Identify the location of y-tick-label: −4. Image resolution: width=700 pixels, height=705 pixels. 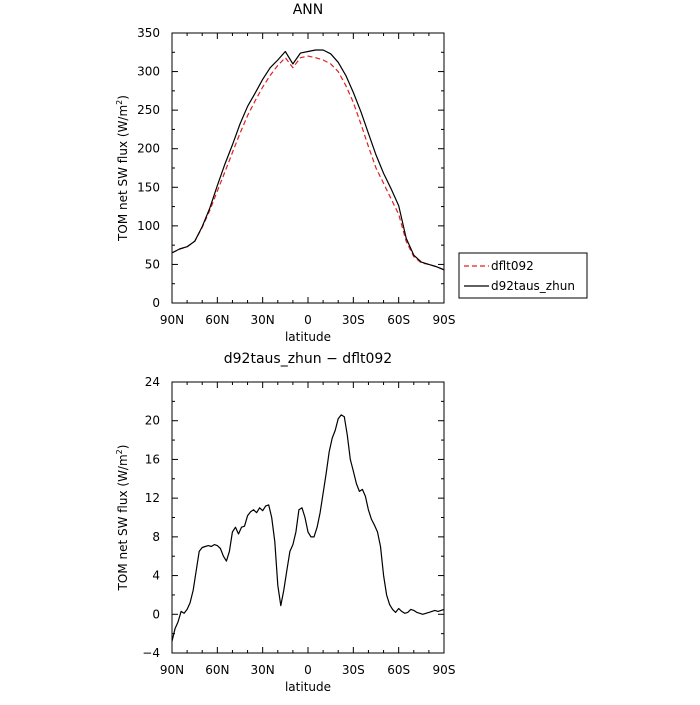
(151, 653).